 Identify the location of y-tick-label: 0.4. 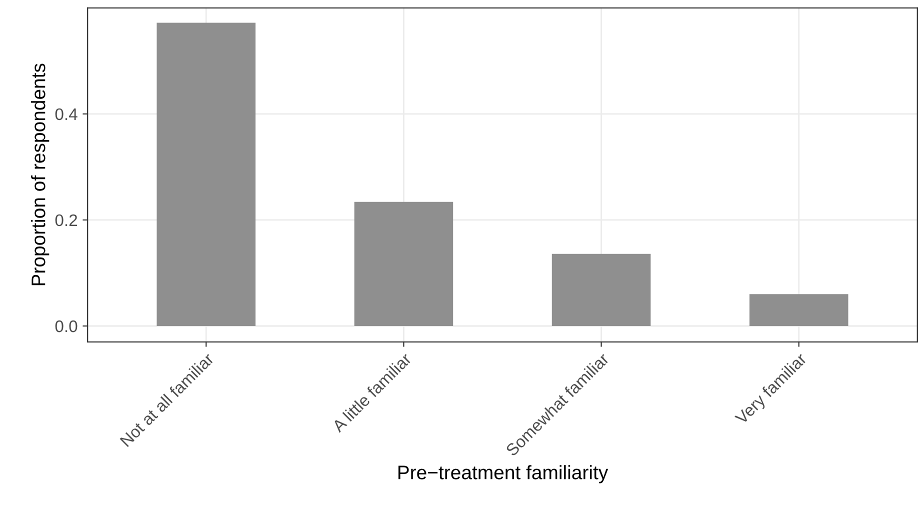
(66, 114).